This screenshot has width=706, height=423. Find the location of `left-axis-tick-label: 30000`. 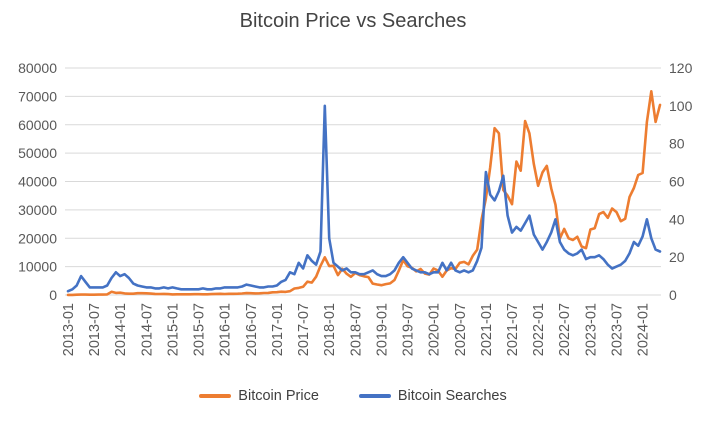

left-axis-tick-label: 30000 is located at coordinates (37, 210).